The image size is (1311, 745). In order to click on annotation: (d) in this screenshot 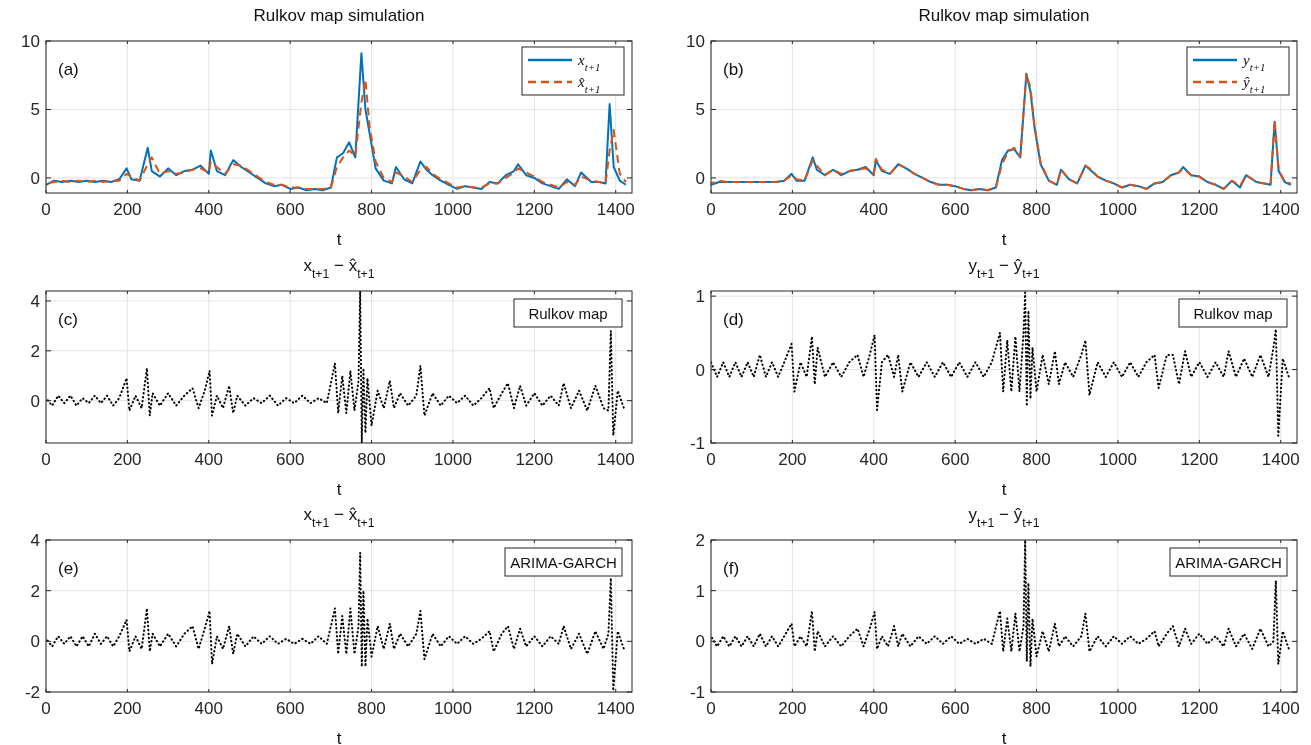, I will do `click(733, 319)`.